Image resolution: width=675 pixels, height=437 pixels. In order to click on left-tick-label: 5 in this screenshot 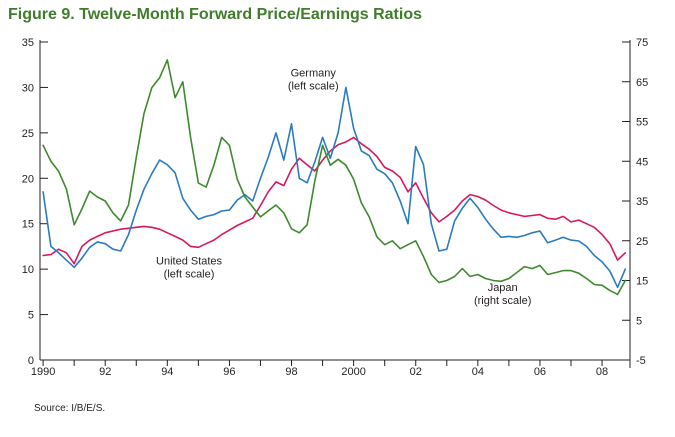, I will do `click(31, 316)`.